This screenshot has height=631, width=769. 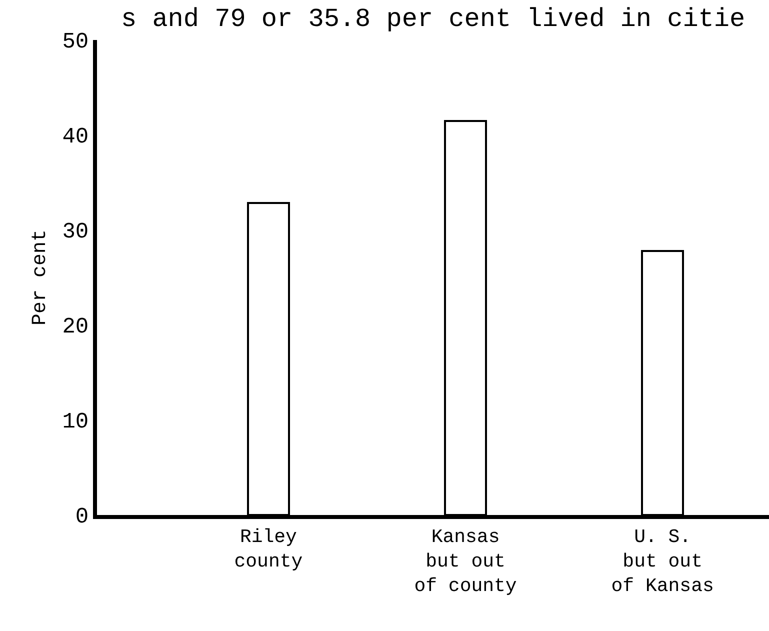 I want to click on y-axis-title: Per cent, so click(x=40, y=277).